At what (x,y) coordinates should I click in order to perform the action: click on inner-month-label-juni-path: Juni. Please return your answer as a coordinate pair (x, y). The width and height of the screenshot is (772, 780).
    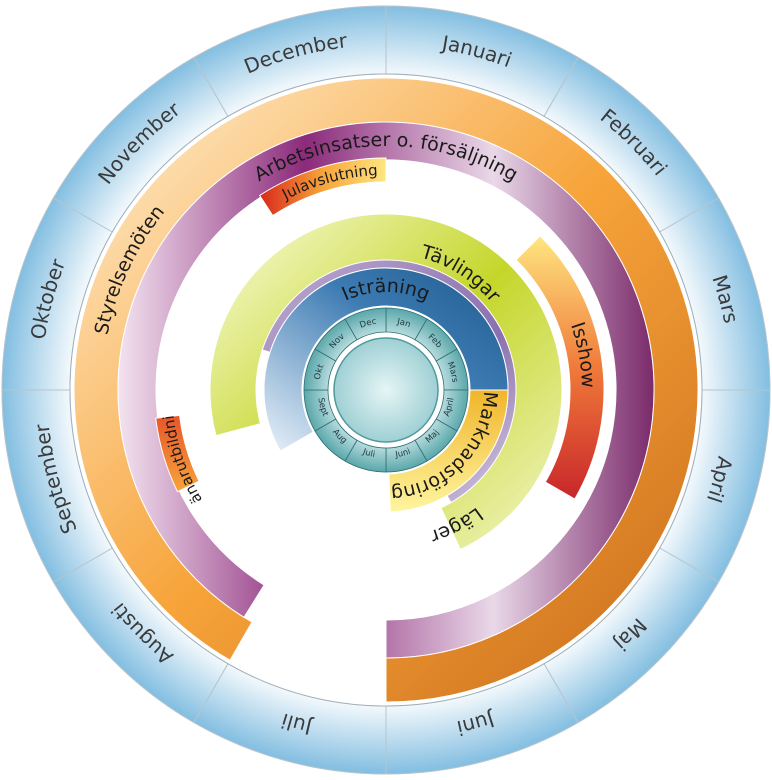
    Looking at the image, I should click on (403, 454).